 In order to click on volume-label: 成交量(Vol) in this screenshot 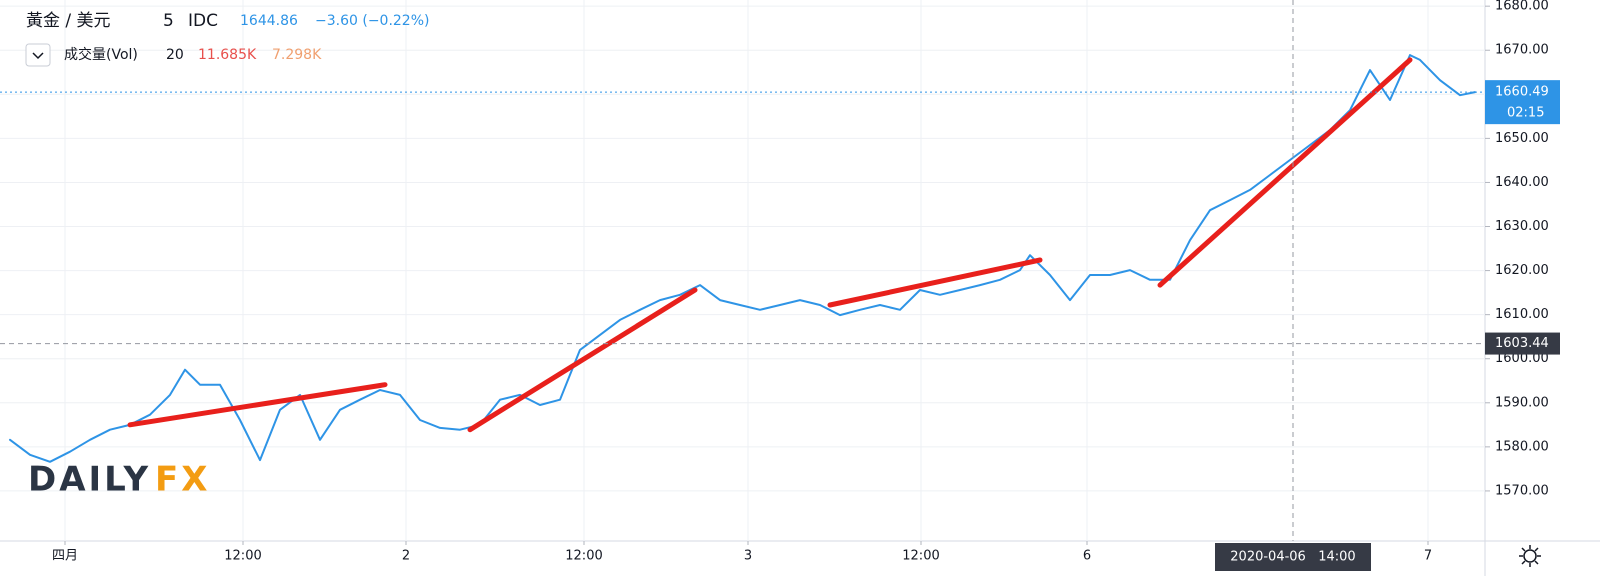, I will do `click(101, 54)`.